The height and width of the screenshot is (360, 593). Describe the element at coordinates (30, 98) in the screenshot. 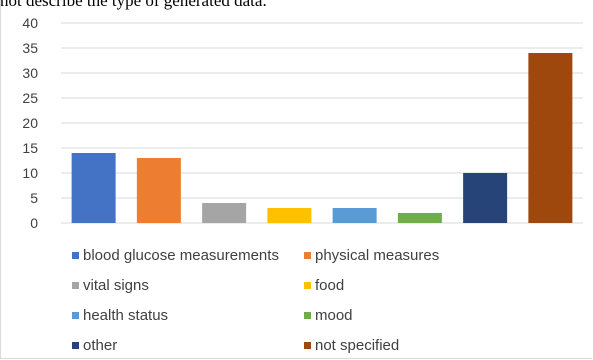

I see `y-tick-label: 25` at that location.